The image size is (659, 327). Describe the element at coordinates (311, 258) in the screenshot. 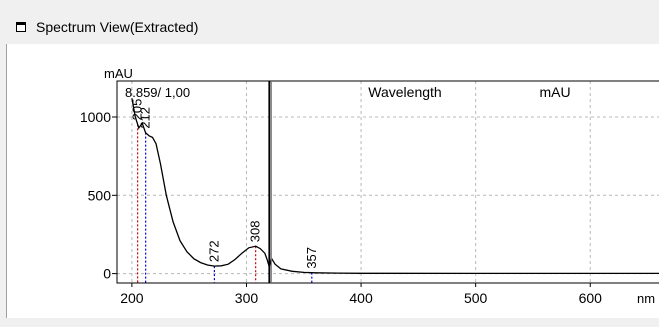

I see `peak-label: 357` at that location.